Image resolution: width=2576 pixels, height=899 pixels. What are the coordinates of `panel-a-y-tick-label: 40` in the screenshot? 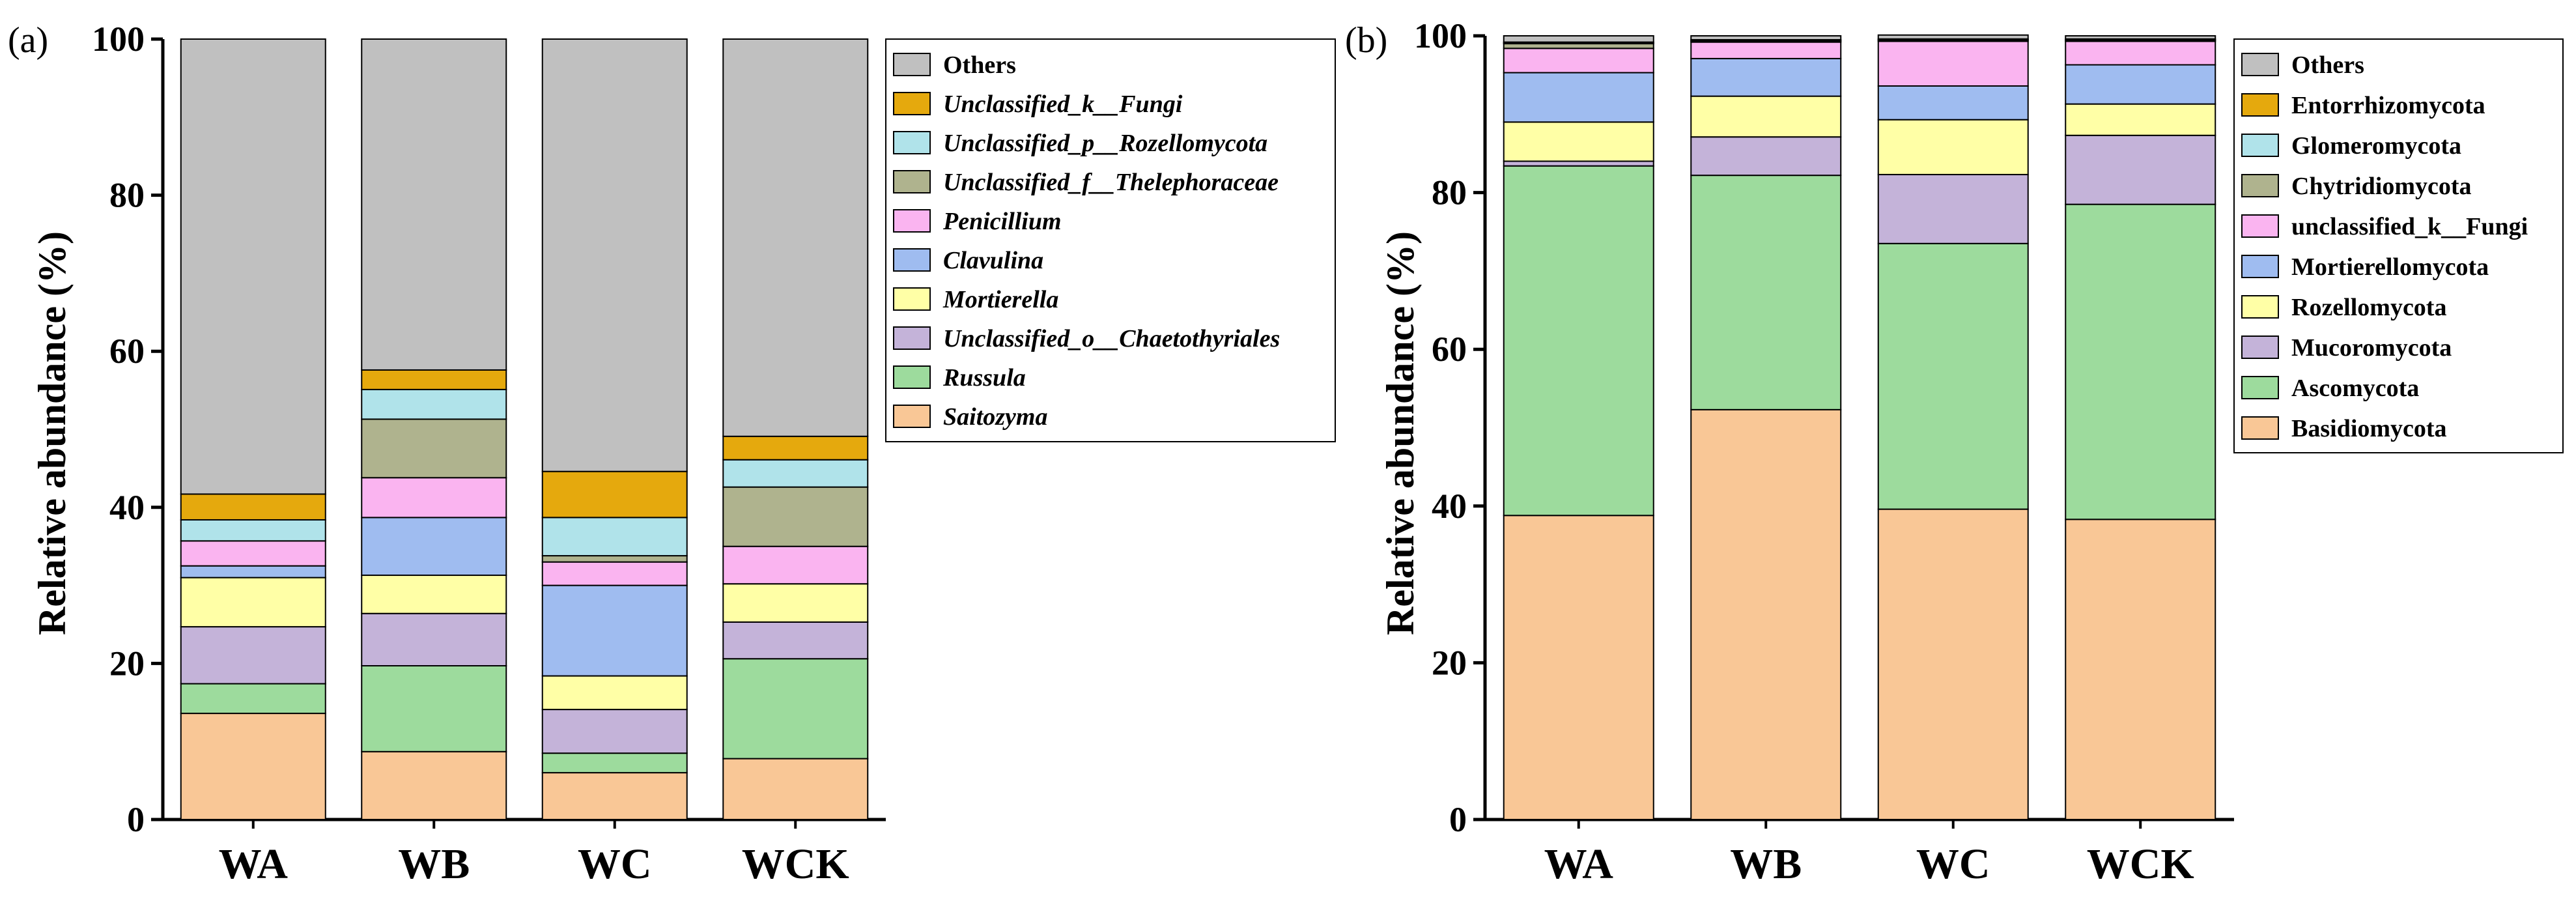 It's located at (127, 507).